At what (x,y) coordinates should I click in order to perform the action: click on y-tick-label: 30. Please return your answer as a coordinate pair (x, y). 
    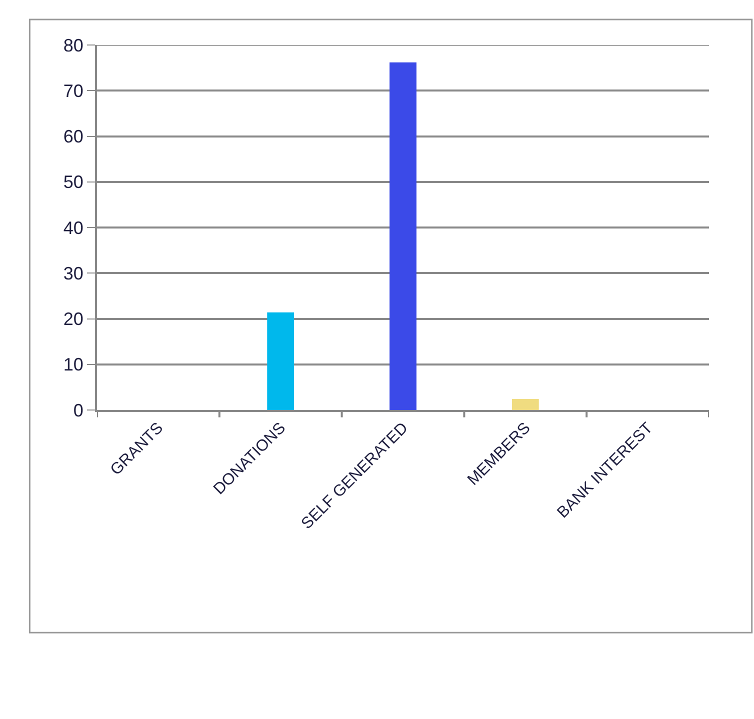
    Looking at the image, I should click on (73, 273).